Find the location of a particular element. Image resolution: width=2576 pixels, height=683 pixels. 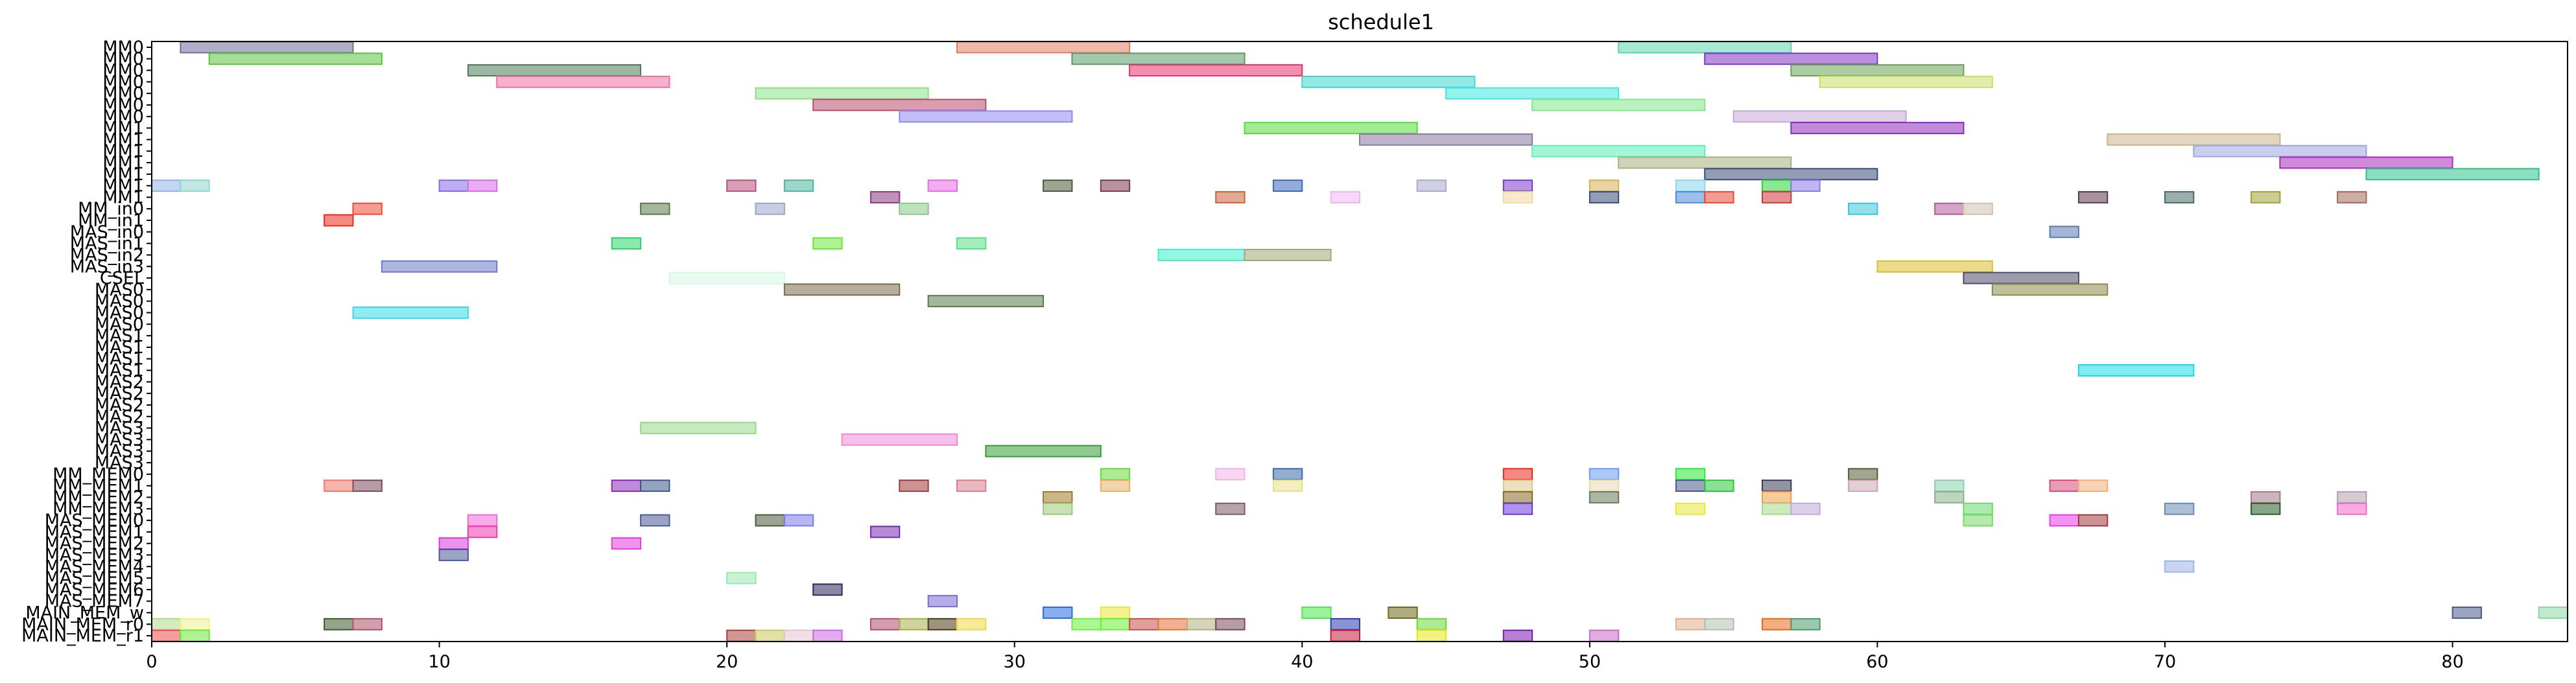

y-label-51: MAIN_MEM_r1 is located at coordinates (82, 636).